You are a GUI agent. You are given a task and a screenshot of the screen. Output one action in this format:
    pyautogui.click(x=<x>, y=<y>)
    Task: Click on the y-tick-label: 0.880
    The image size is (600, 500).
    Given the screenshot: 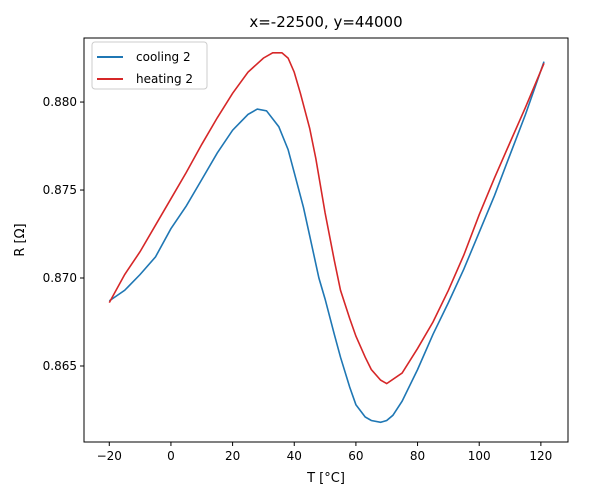 What is the action you would take?
    pyautogui.click(x=60, y=102)
    